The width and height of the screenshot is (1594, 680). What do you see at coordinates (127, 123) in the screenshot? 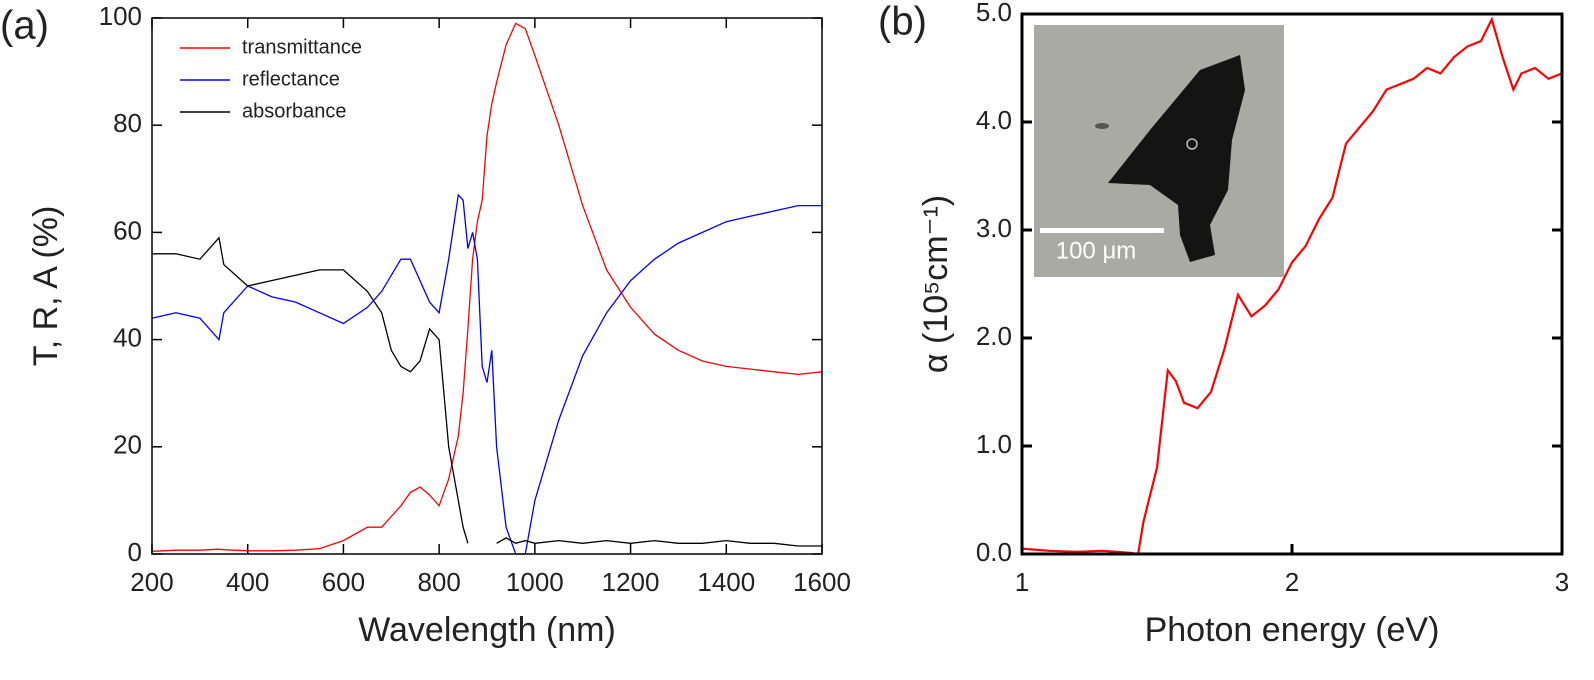
I see `y-tick-label: 80` at bounding box center [127, 123].